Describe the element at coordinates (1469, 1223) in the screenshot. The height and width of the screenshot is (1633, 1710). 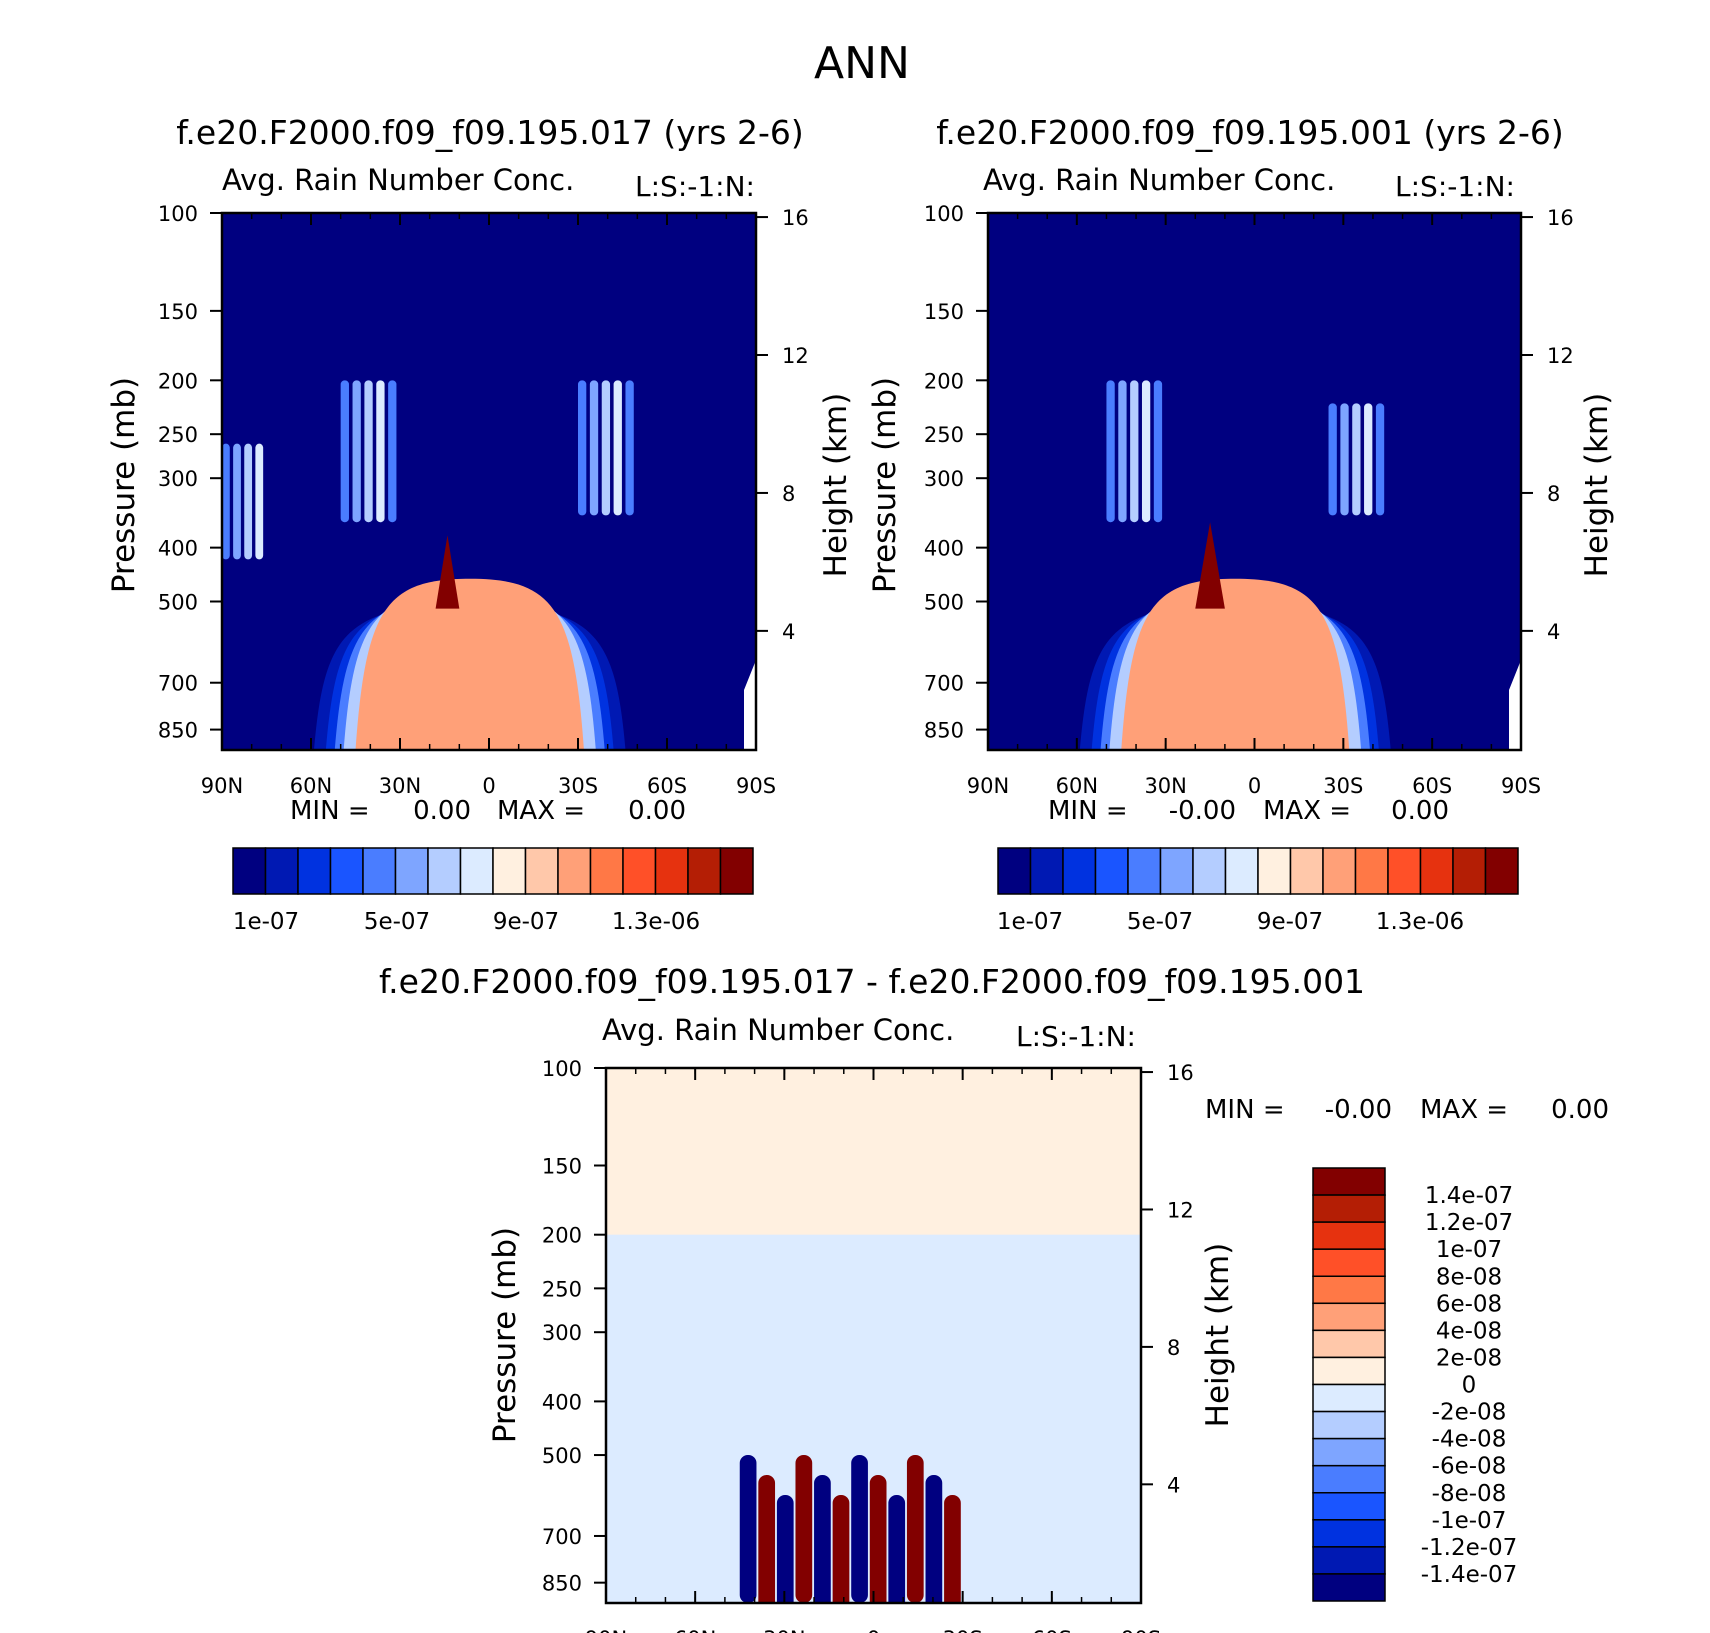
I see `colorbar-label: 1.2e-07` at that location.